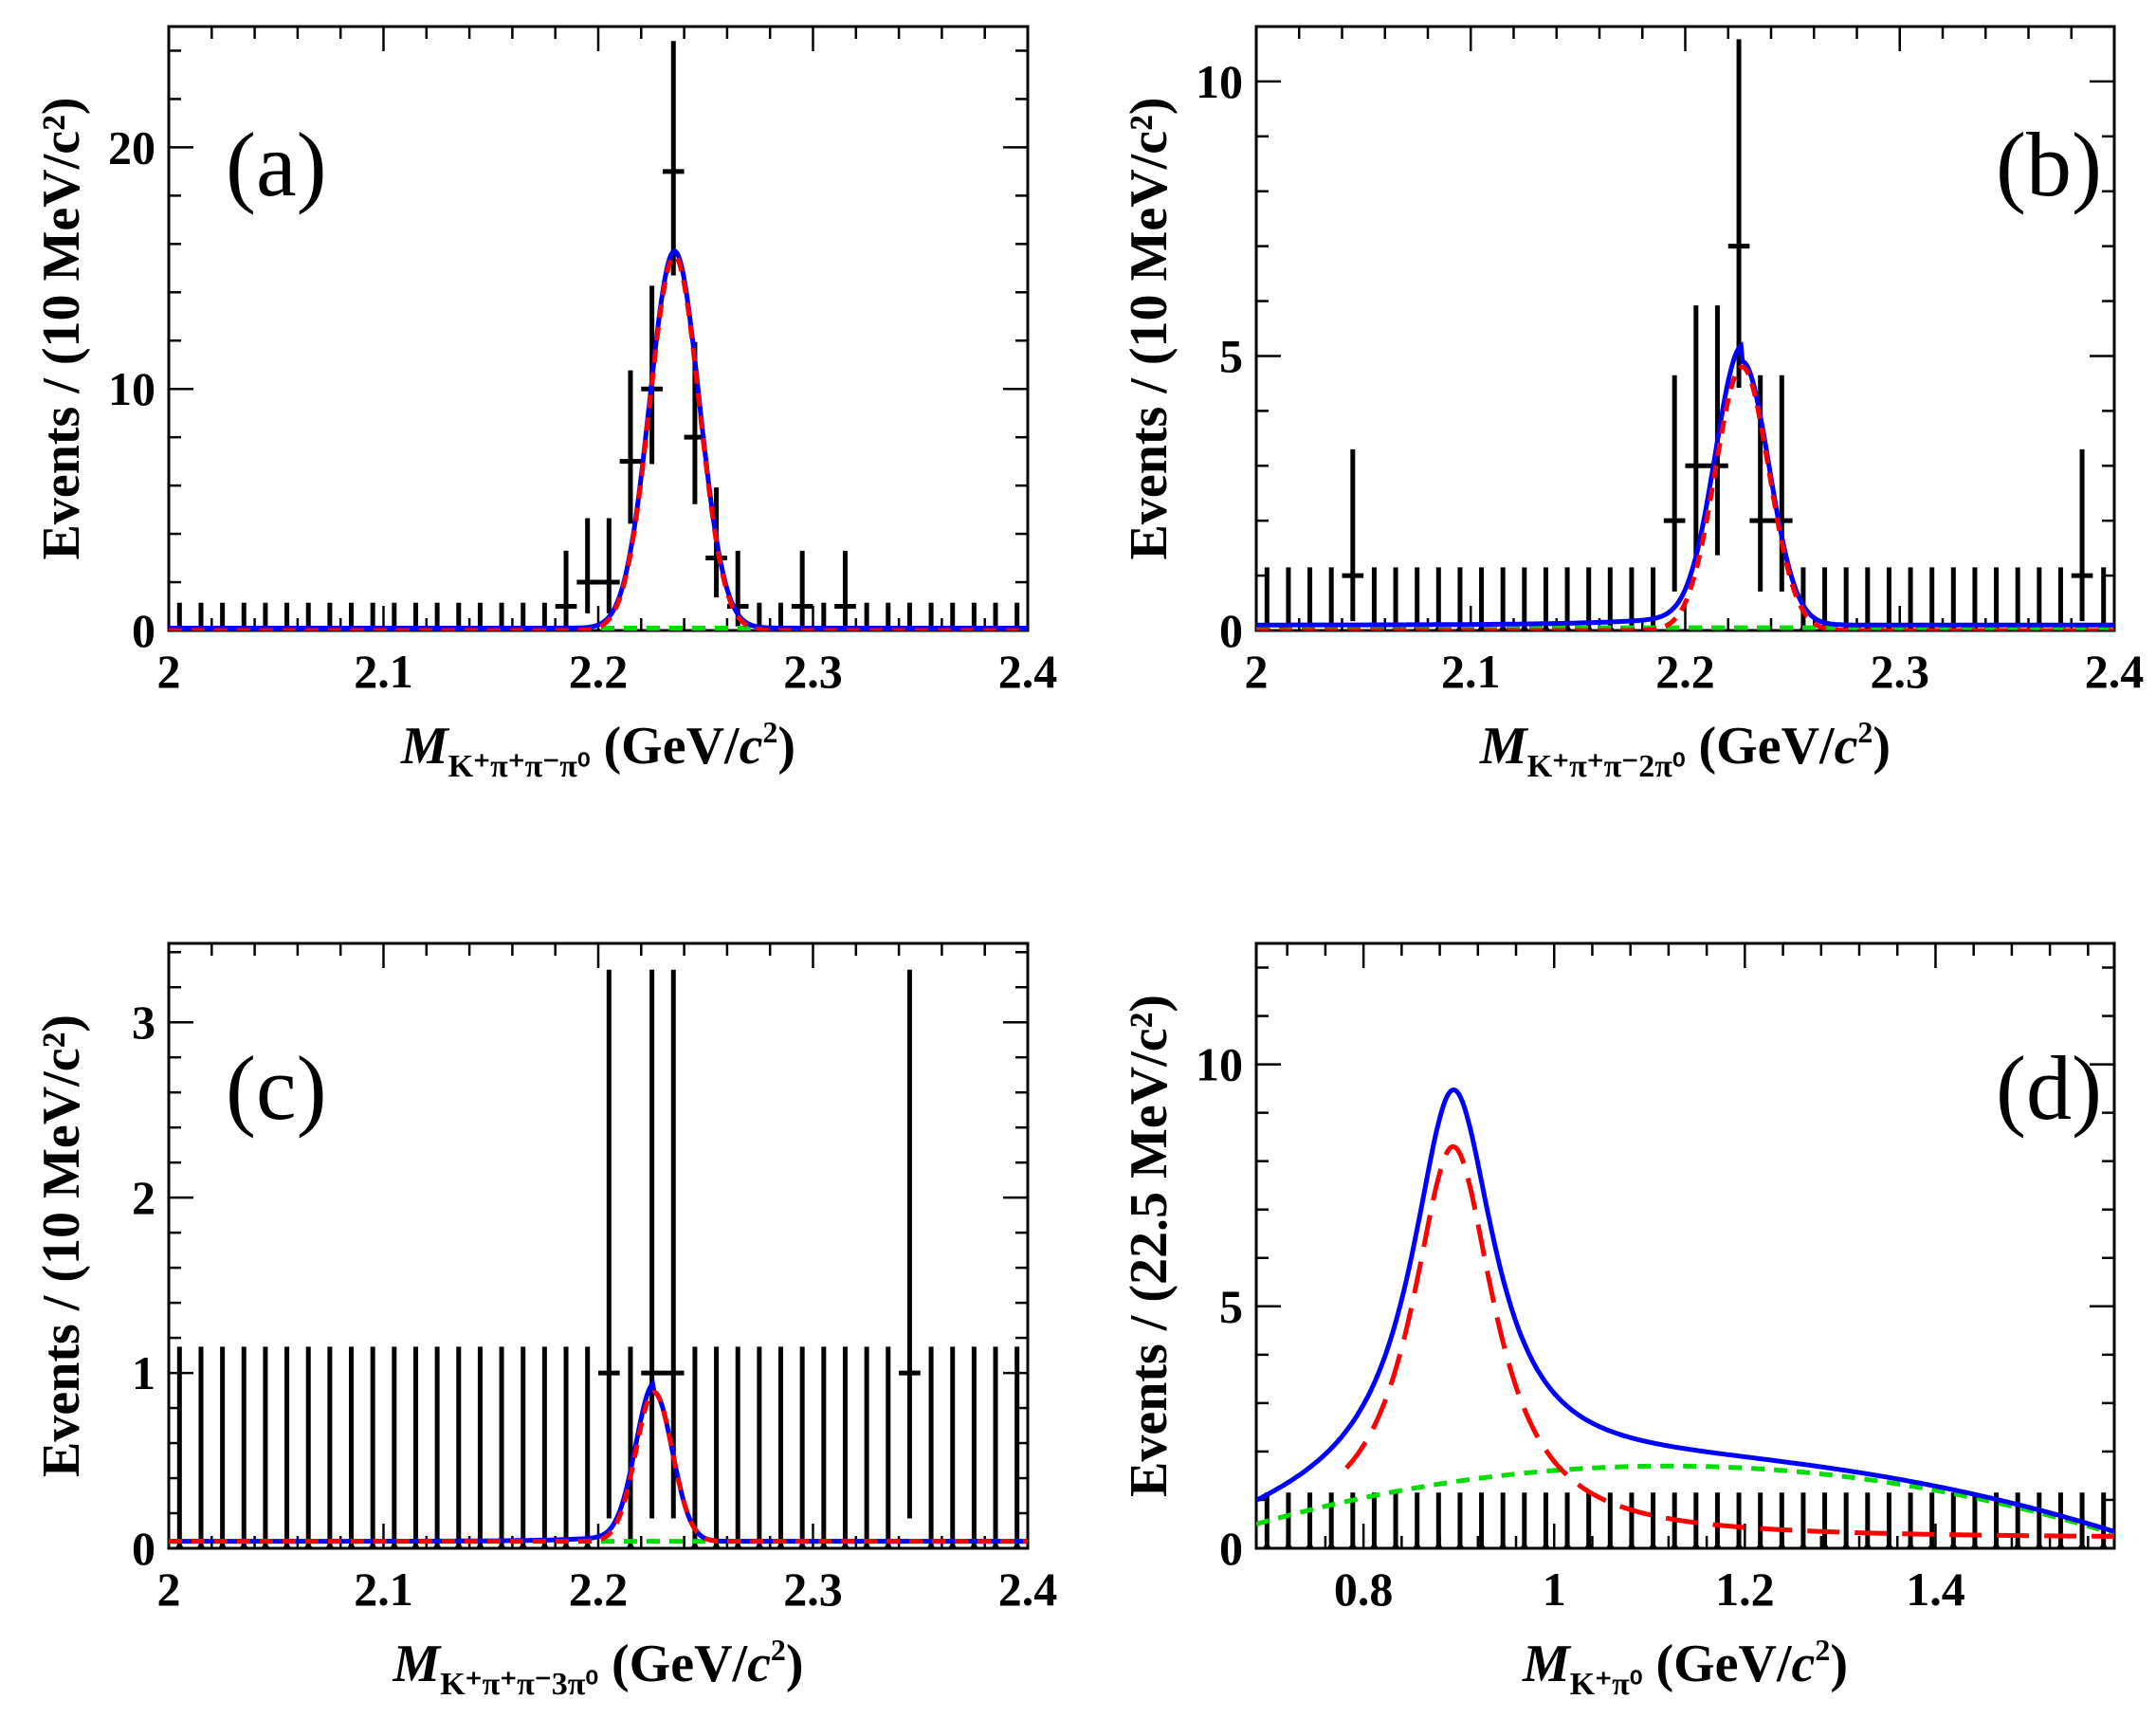  Describe the element at coordinates (1685, 1500) in the screenshot. I see `background-fit-curve` at that location.